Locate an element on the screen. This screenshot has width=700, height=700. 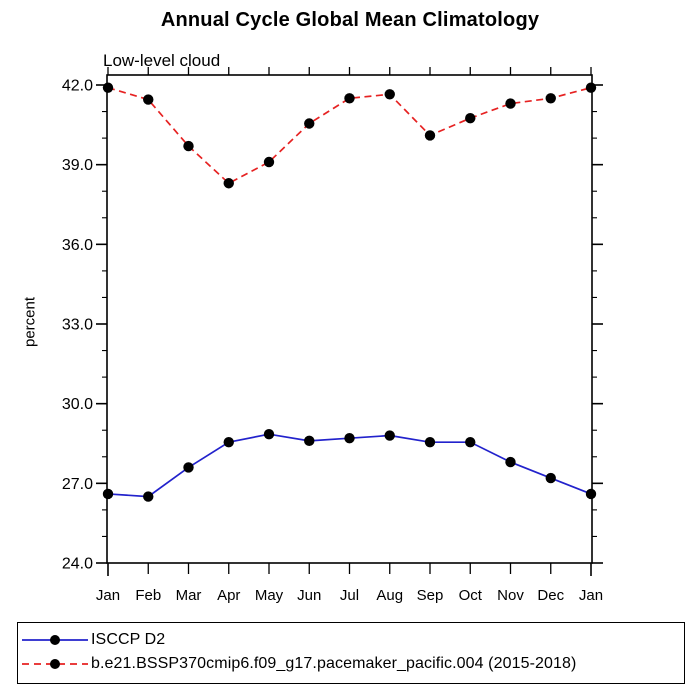
y-tick-label: 30.0 is located at coordinates (77, 404).